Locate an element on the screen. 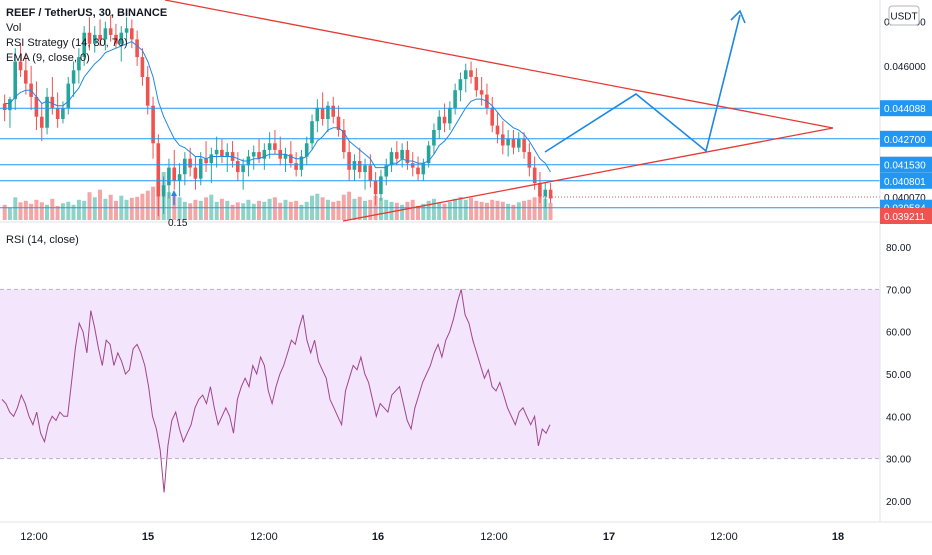 This screenshot has width=932, height=555. time-tick-label: 16 is located at coordinates (378, 537).